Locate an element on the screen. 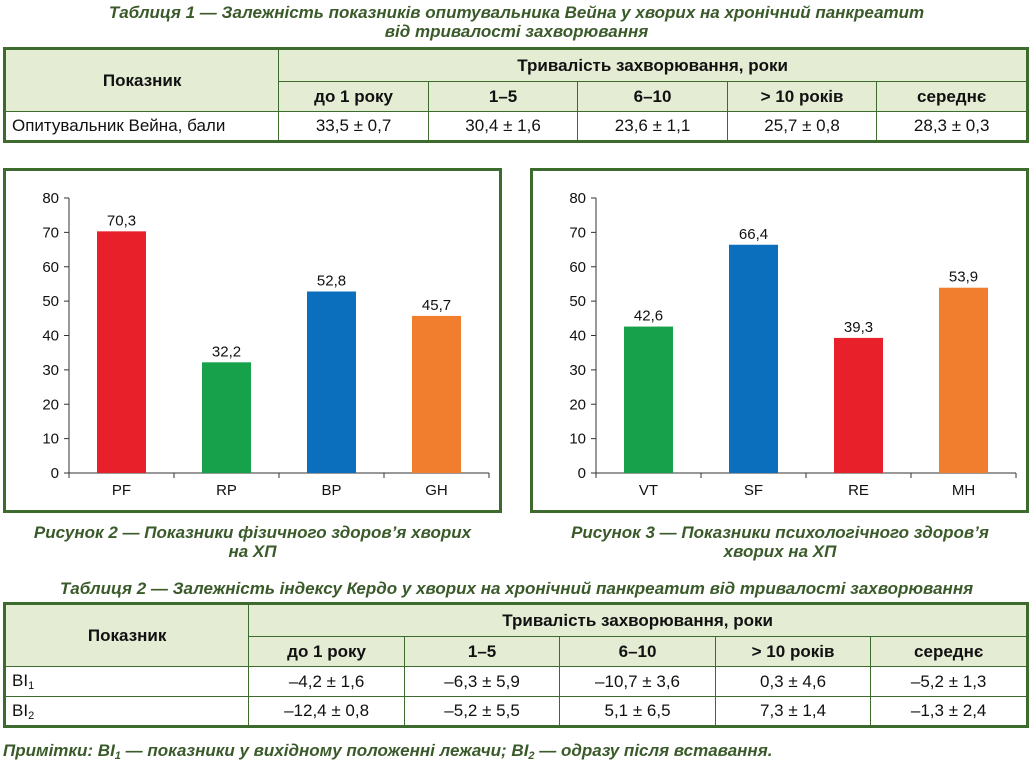 Image resolution: width=1033 pixels, height=766 pixels. table1-cell: 25,7 ± 0,8 is located at coordinates (802, 126).